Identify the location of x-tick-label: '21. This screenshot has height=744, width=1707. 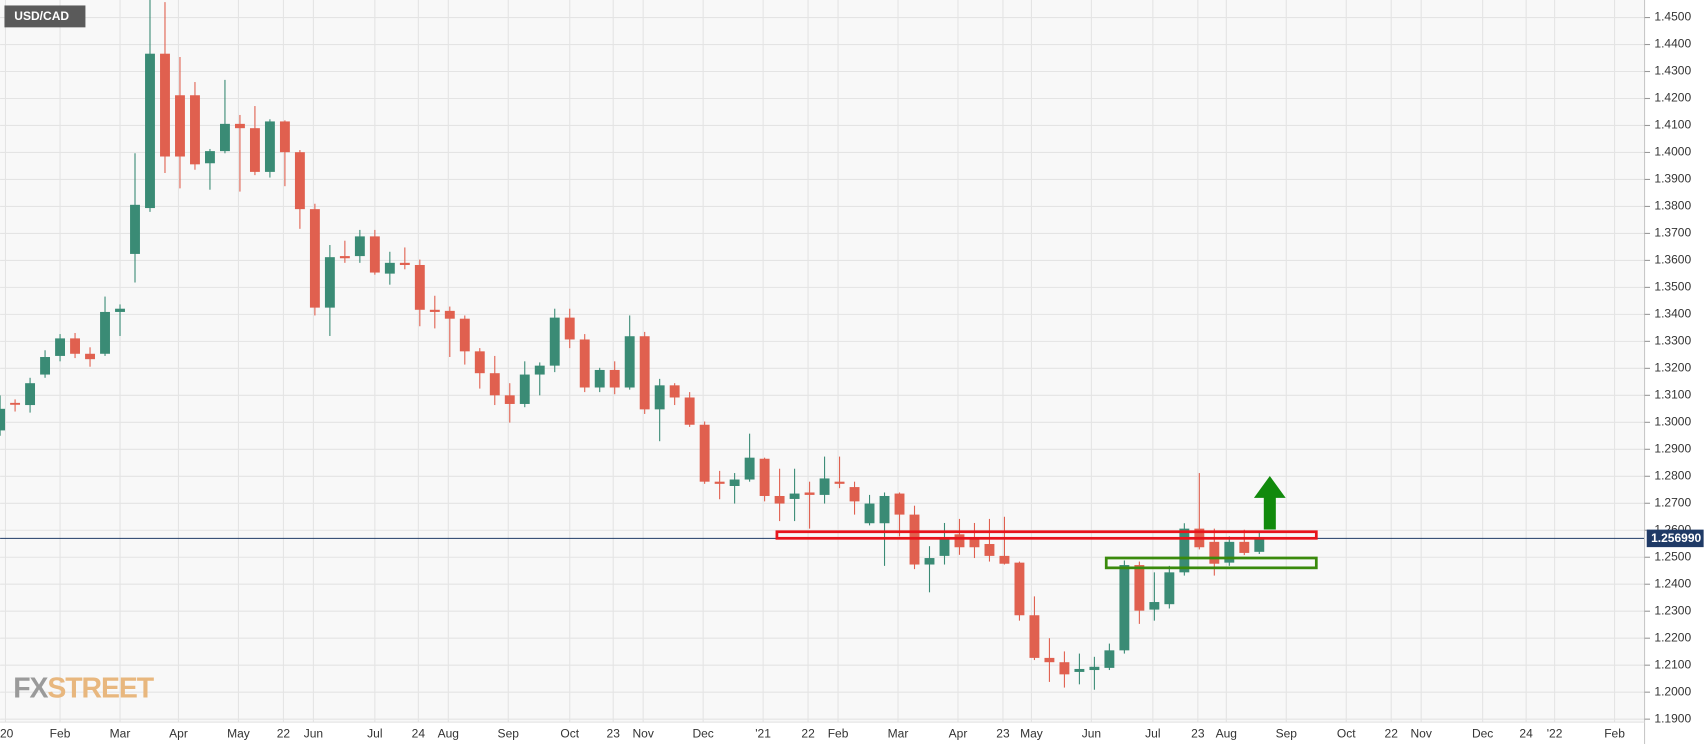
(763, 733).